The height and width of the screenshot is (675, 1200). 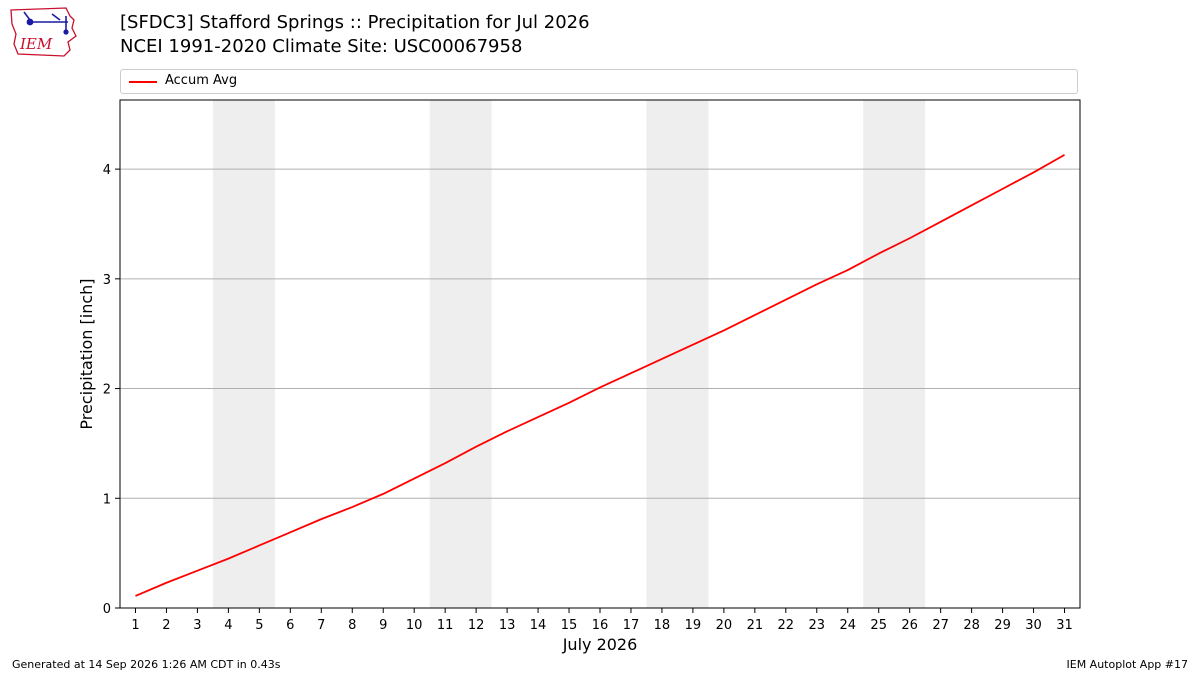 What do you see at coordinates (107, 390) in the screenshot?
I see `y-tick-label-2: 2` at bounding box center [107, 390].